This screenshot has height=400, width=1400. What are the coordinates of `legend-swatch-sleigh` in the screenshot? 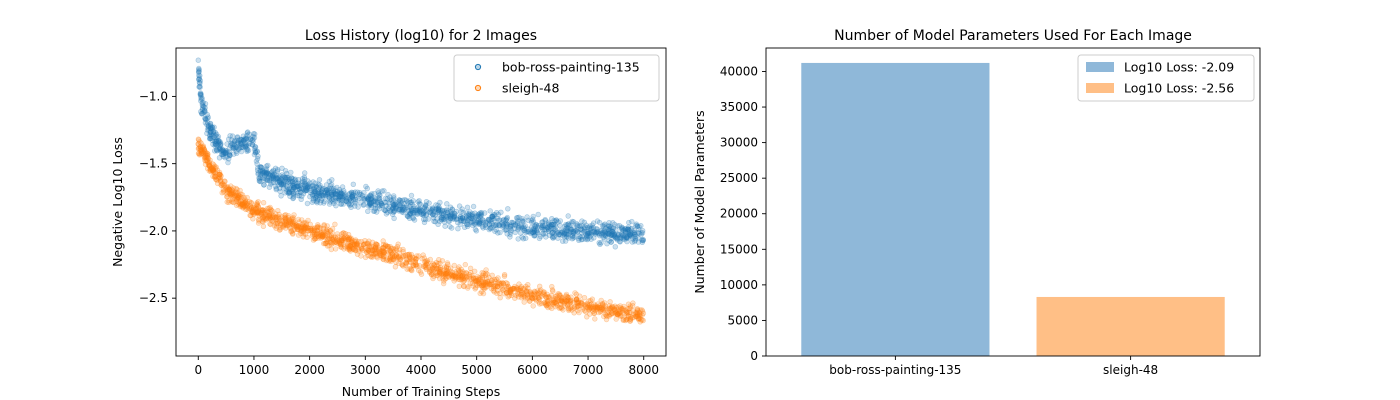 It's located at (1100, 88).